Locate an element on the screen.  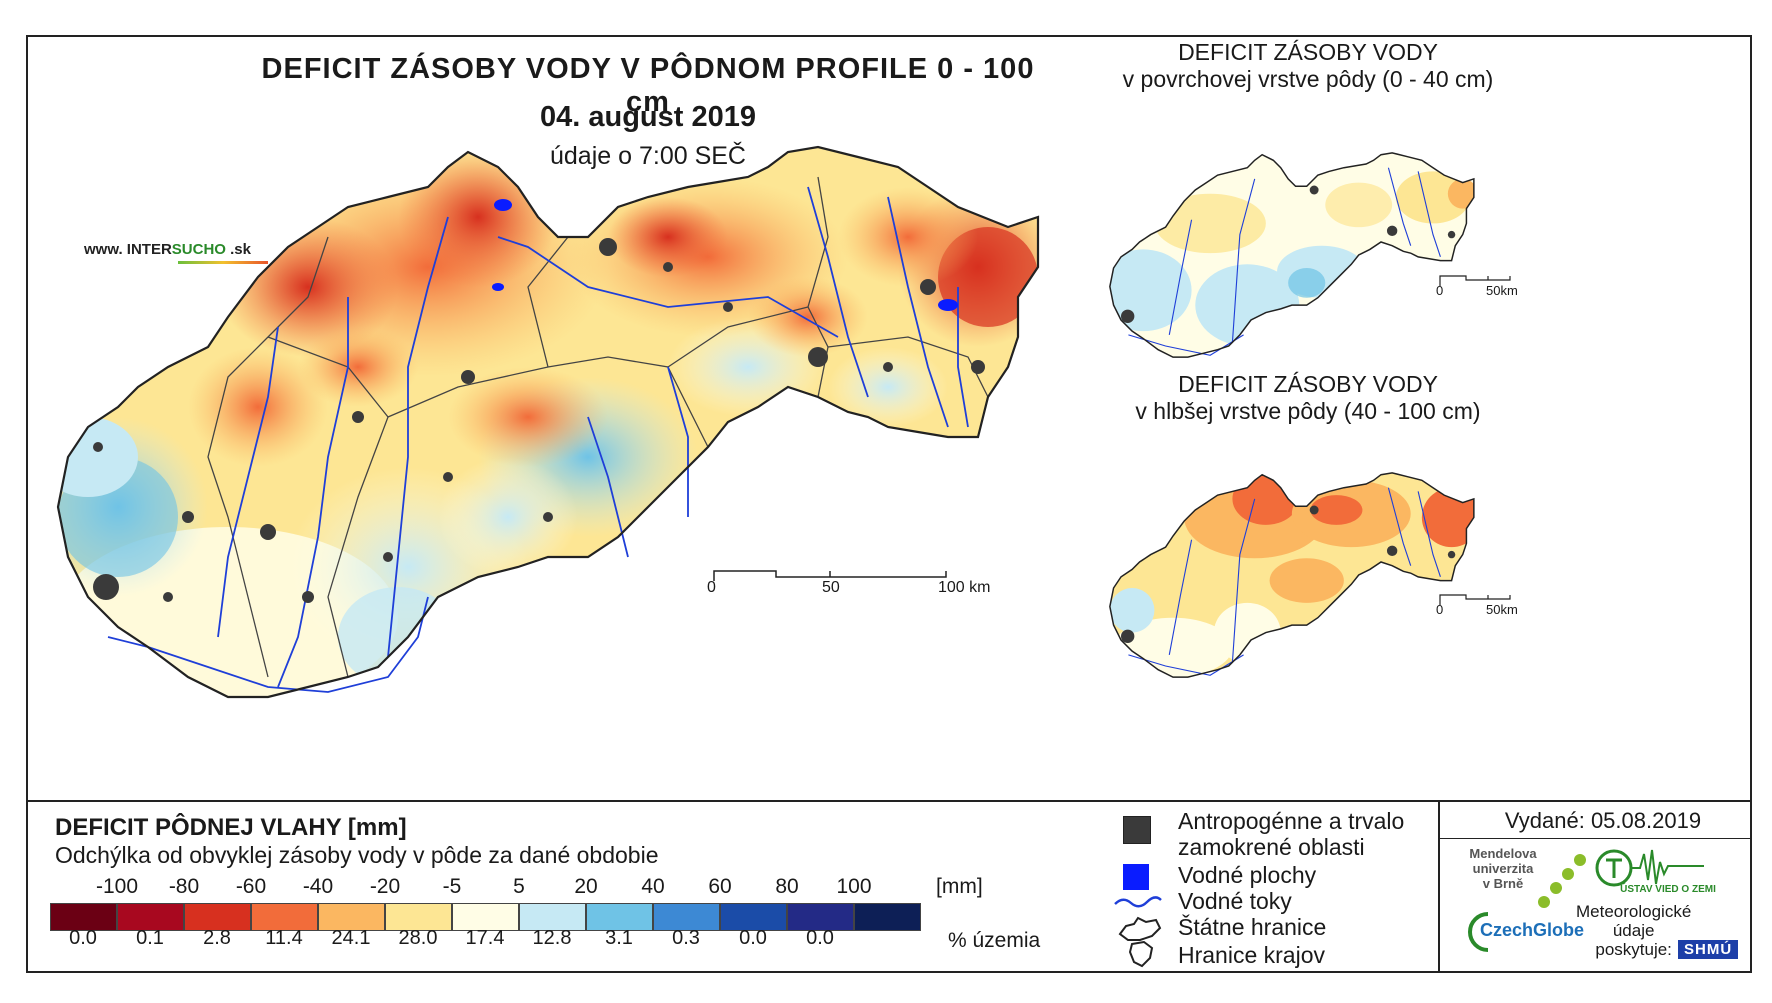
legend-pct-label: 0.1 is located at coordinates (150, 938).